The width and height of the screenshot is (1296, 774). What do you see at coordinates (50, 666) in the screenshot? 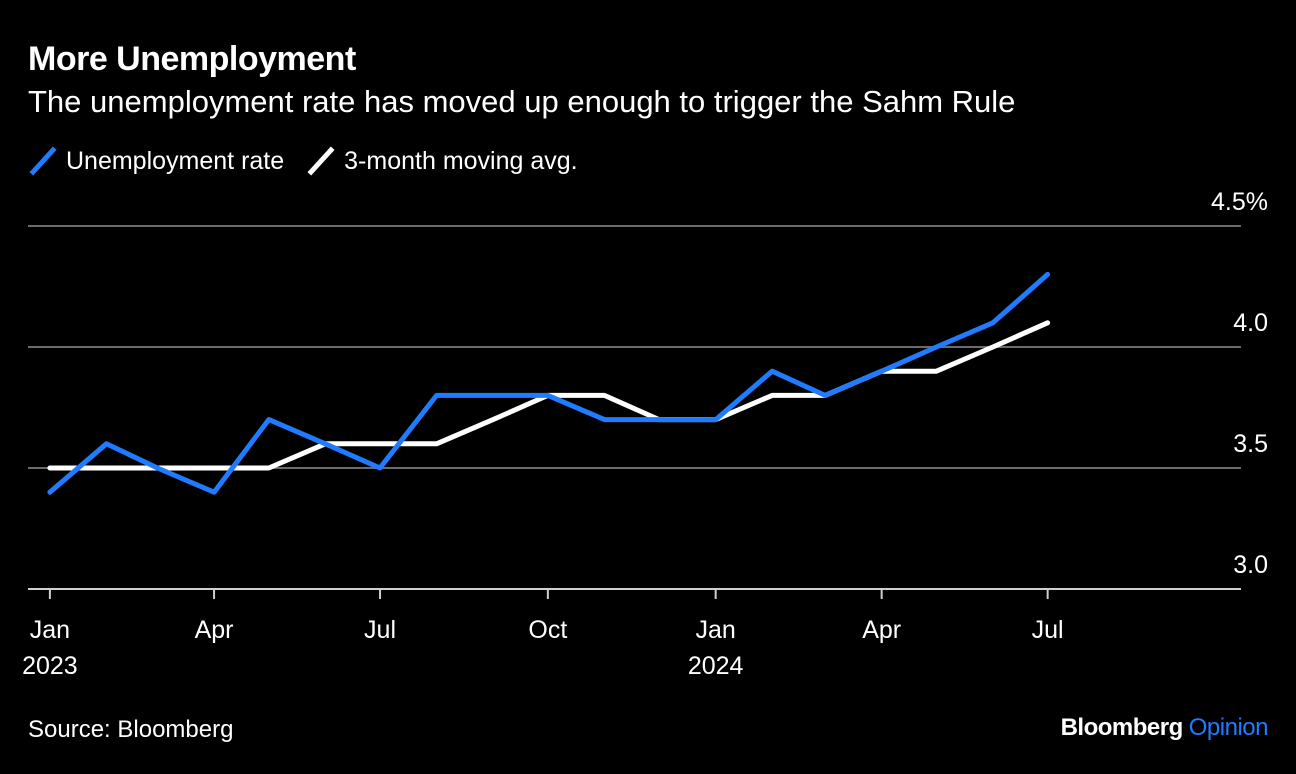
I see `x-tick-sublabel-0: 2023` at bounding box center [50, 666].